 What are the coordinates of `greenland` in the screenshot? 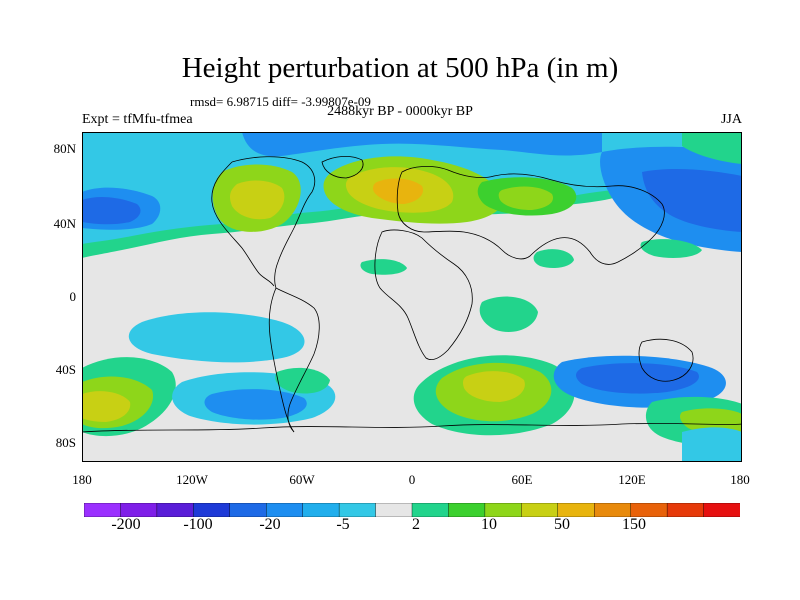 It's located at (342, 167).